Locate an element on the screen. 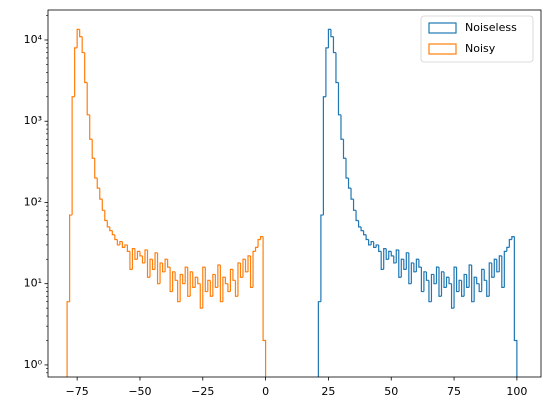 This screenshot has width=551, height=413. legend-swatch is located at coordinates (442, 49).